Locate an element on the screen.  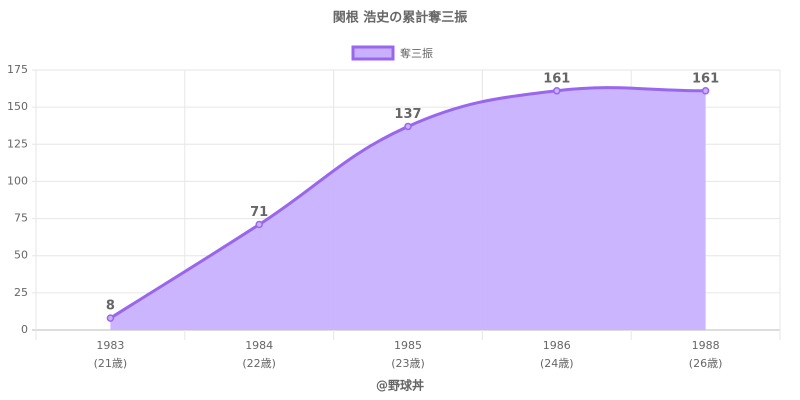
chart-title: 関根 浩史の累計奪三振 is located at coordinates (400, 18).